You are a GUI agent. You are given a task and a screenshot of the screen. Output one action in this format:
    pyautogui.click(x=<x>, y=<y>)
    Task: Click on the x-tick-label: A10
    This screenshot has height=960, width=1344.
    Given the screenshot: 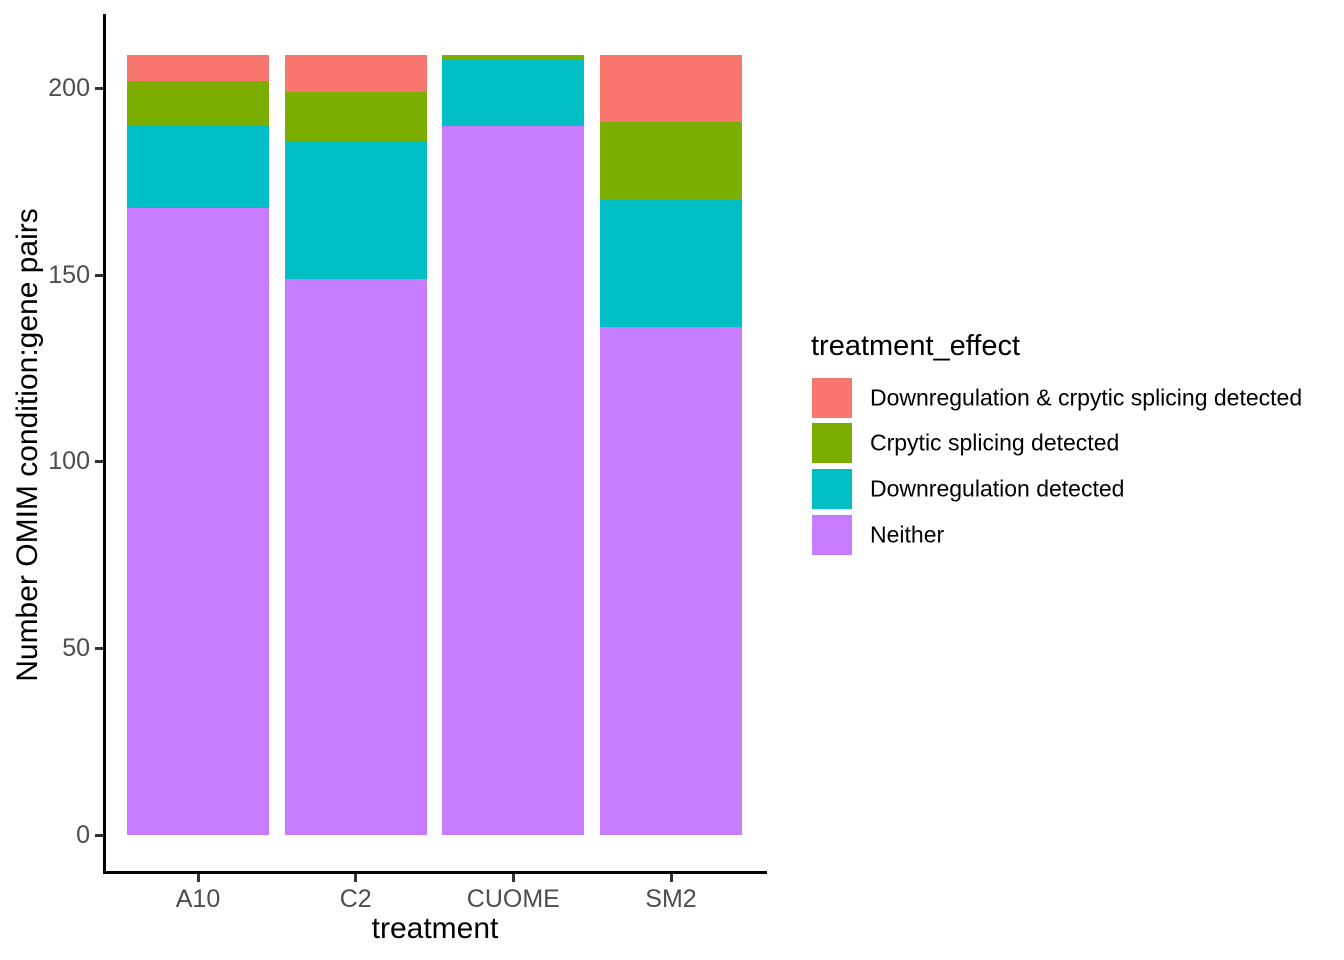 What is the action you would take?
    pyautogui.click(x=198, y=899)
    